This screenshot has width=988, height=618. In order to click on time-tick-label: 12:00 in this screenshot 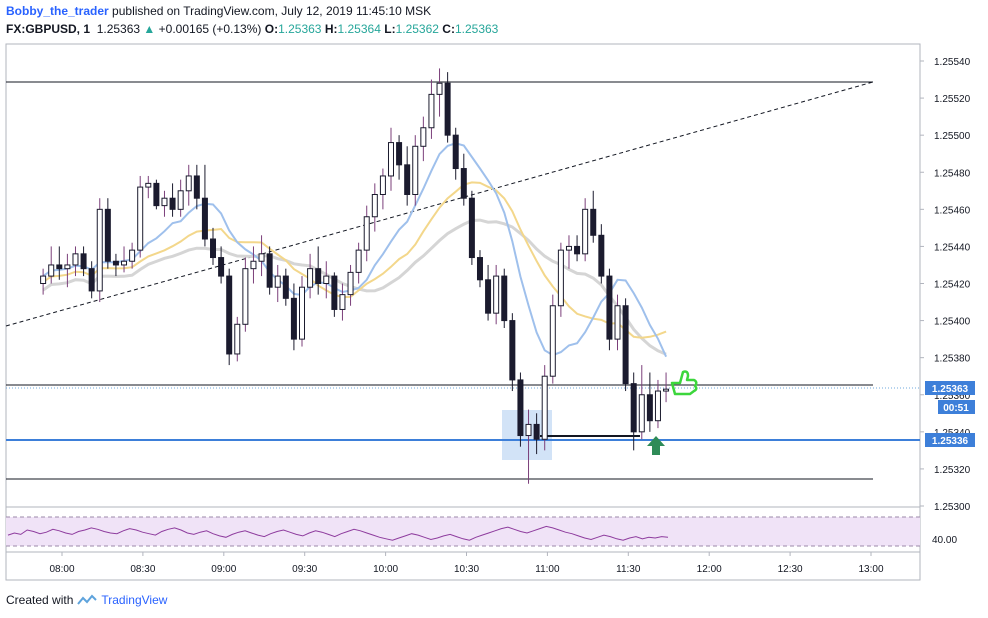, I will do `click(709, 569)`.